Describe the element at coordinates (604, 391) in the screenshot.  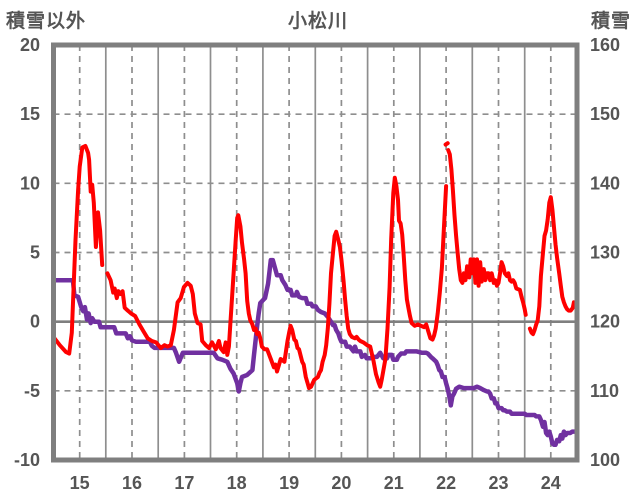
I see `right-axis-tick-label: 110` at that location.